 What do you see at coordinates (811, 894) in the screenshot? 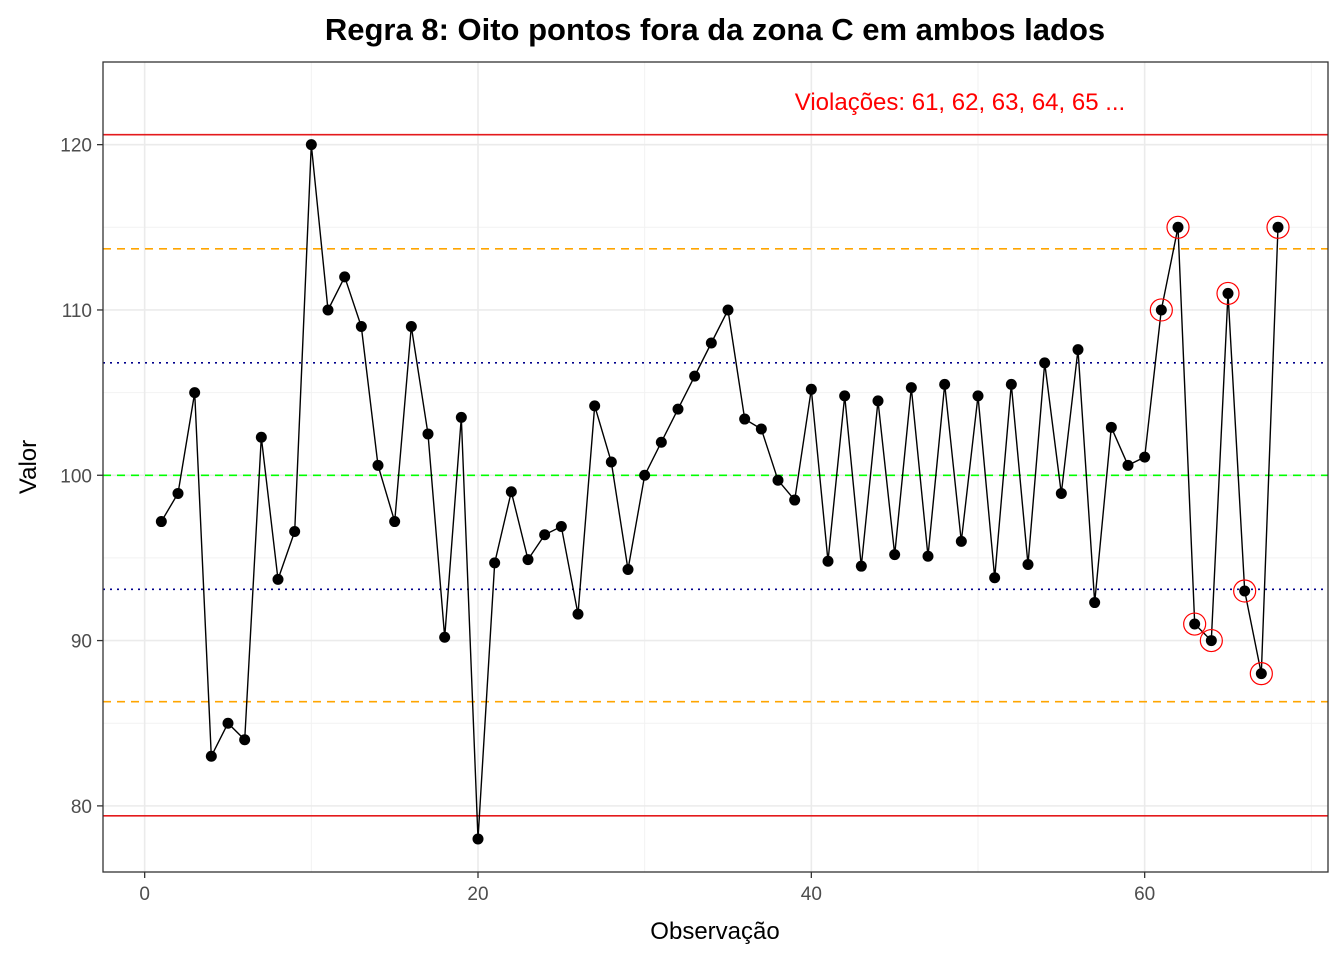
I see `x-tick-label: 40` at bounding box center [811, 894].